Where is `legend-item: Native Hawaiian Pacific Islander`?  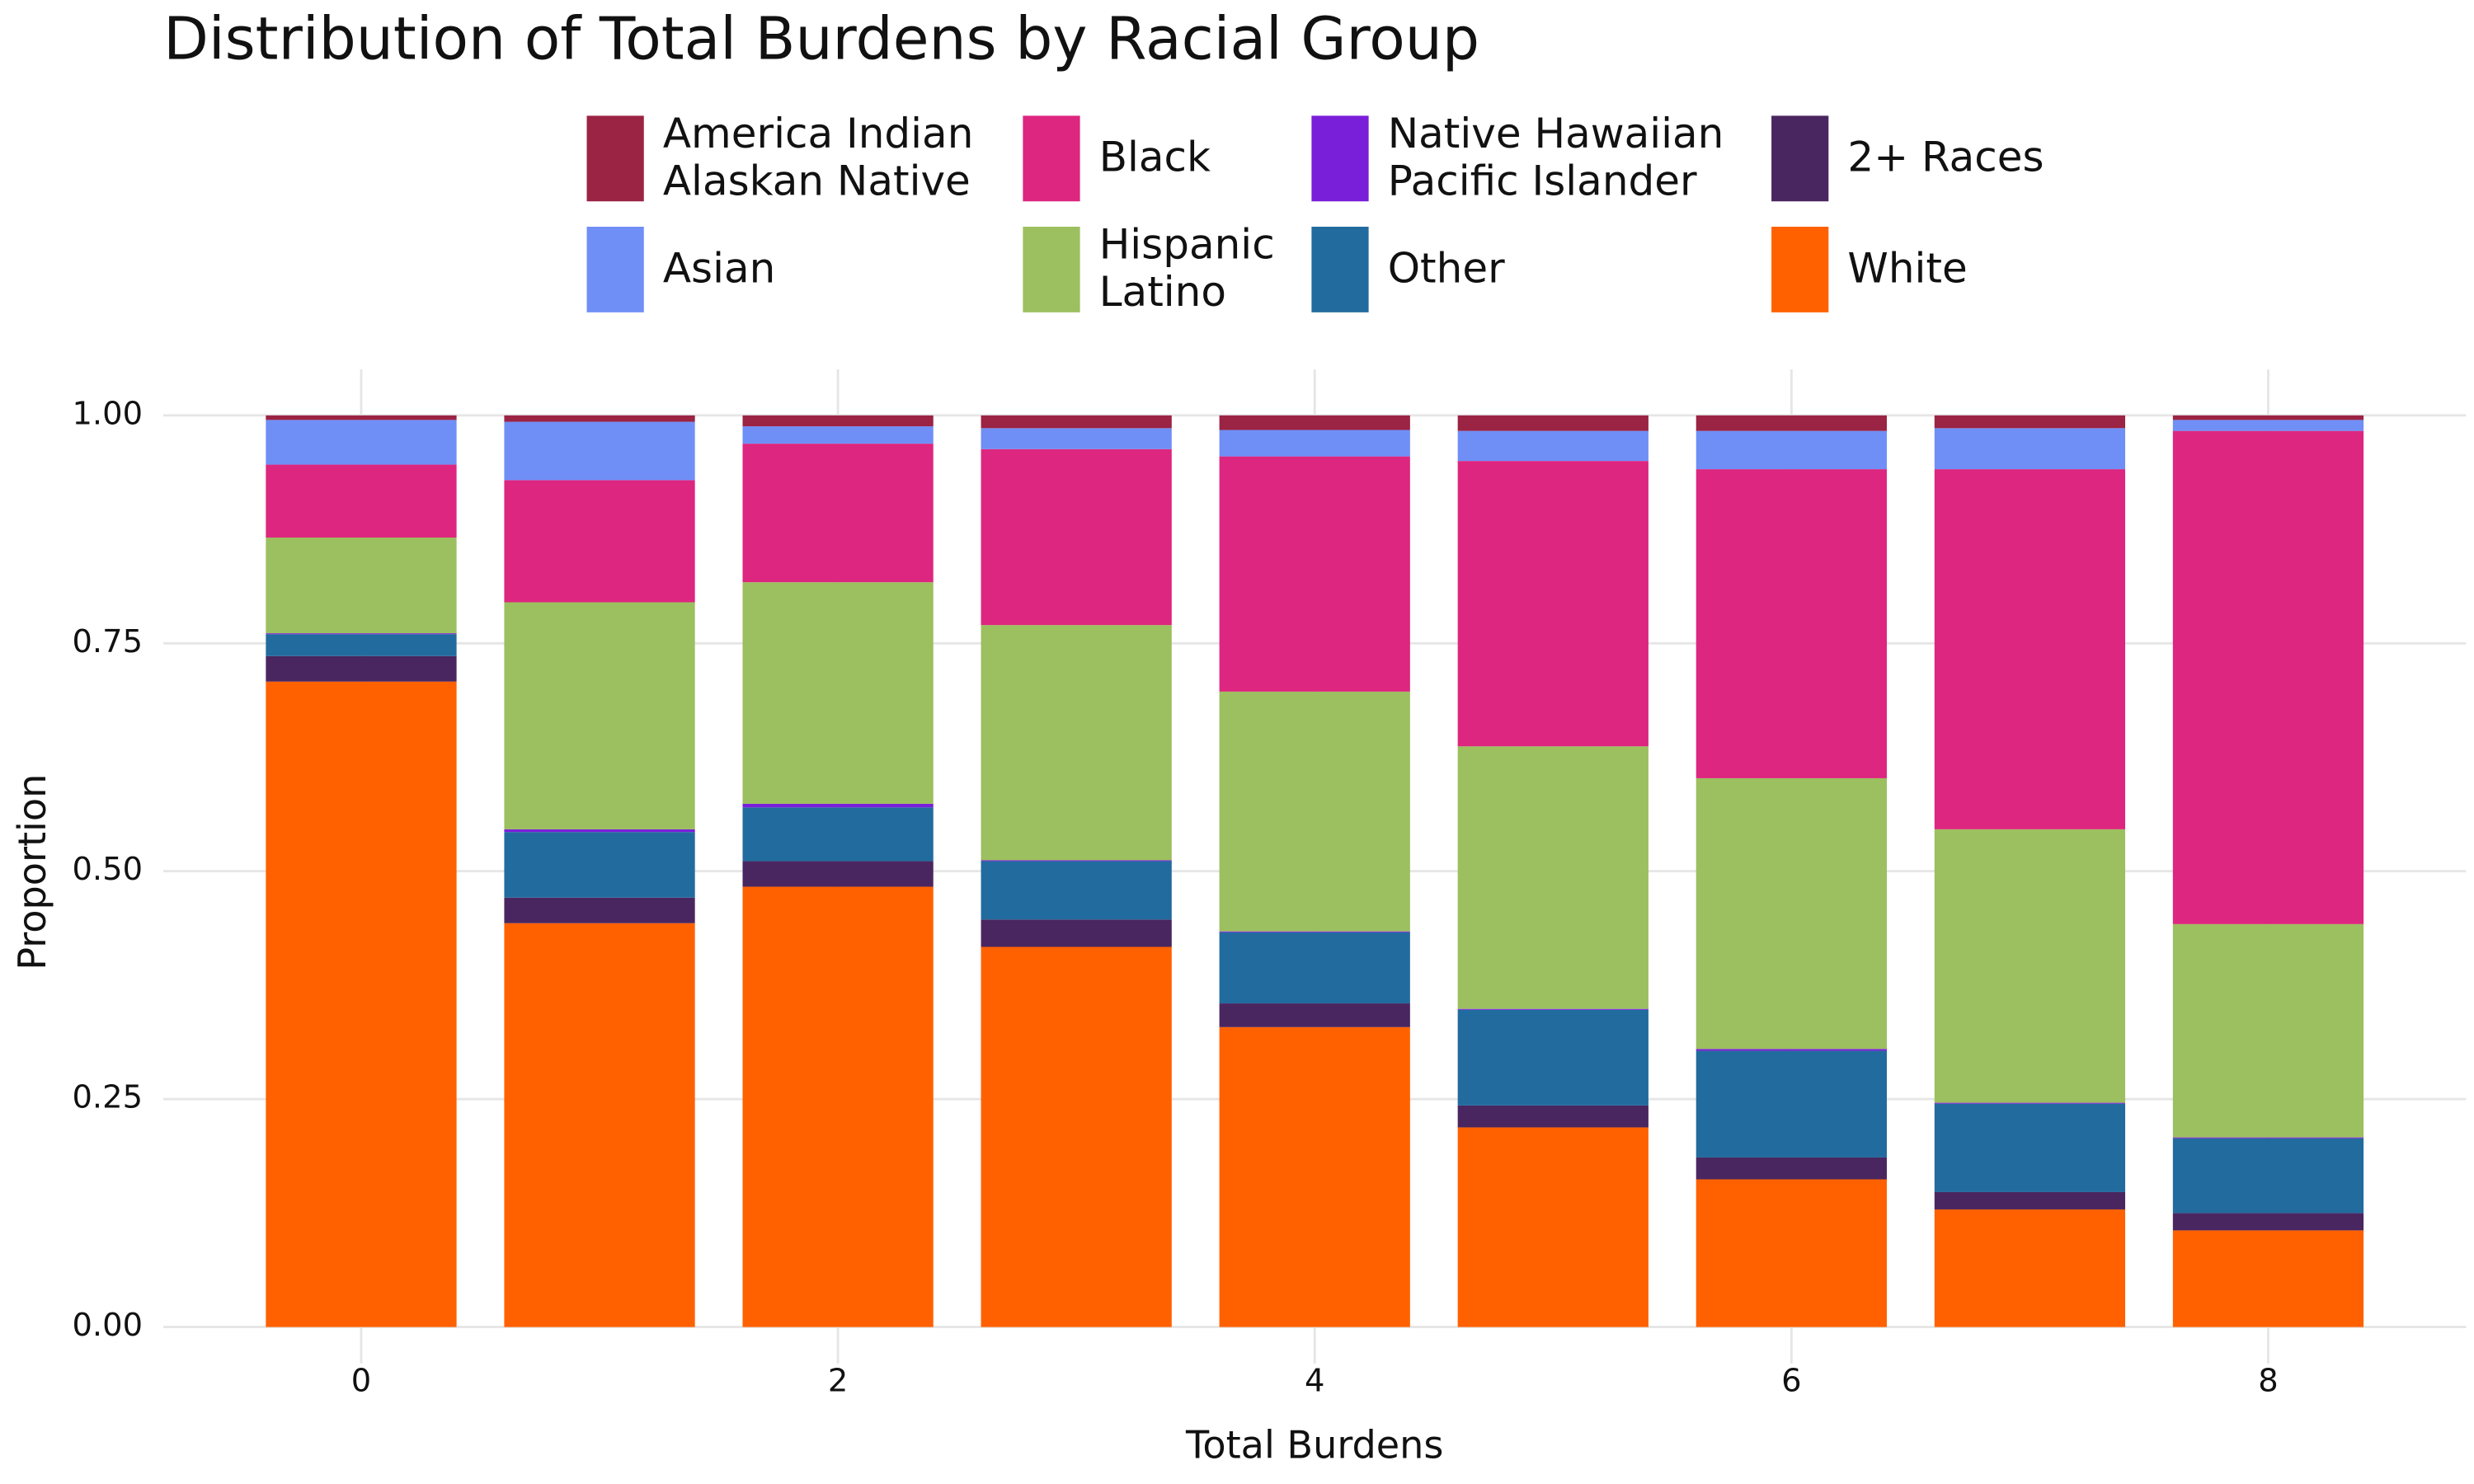
legend-item: Native Hawaiian Pacific Islander is located at coordinates (1555, 160).